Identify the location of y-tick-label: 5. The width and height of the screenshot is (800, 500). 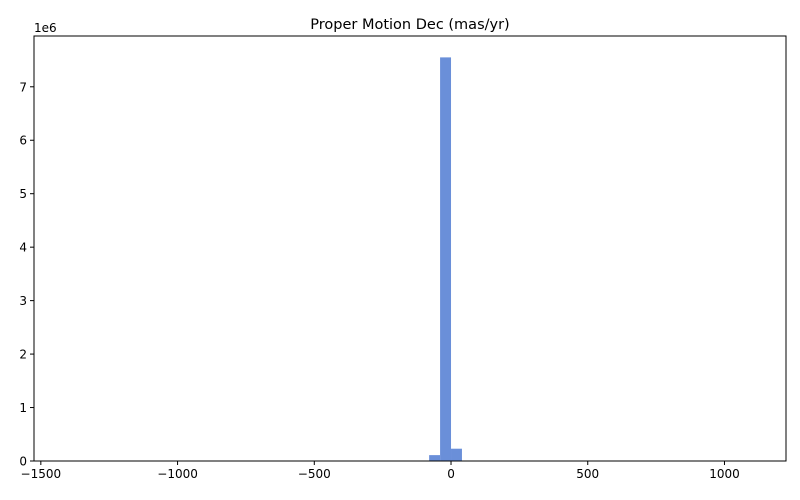
(23, 194).